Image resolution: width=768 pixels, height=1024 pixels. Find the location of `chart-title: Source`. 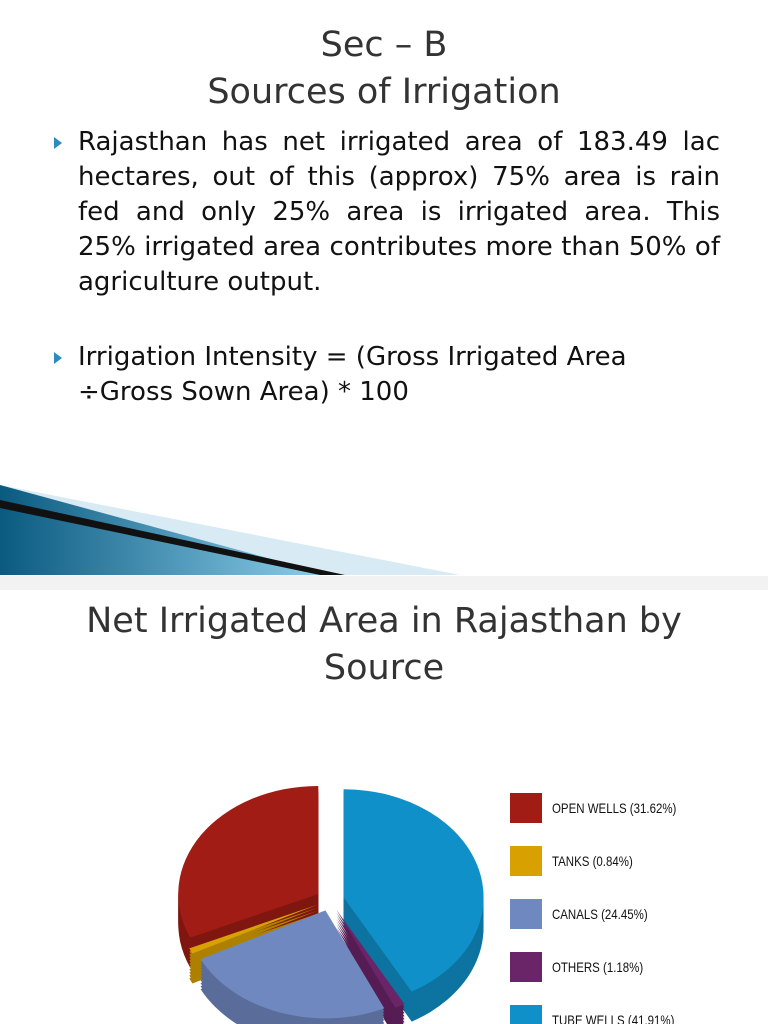

chart-title: Source is located at coordinates (384, 668).